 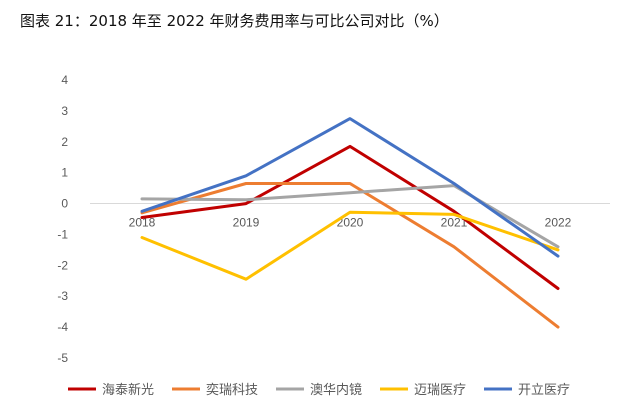 I want to click on x-tick-label: 2020, so click(x=350, y=223).